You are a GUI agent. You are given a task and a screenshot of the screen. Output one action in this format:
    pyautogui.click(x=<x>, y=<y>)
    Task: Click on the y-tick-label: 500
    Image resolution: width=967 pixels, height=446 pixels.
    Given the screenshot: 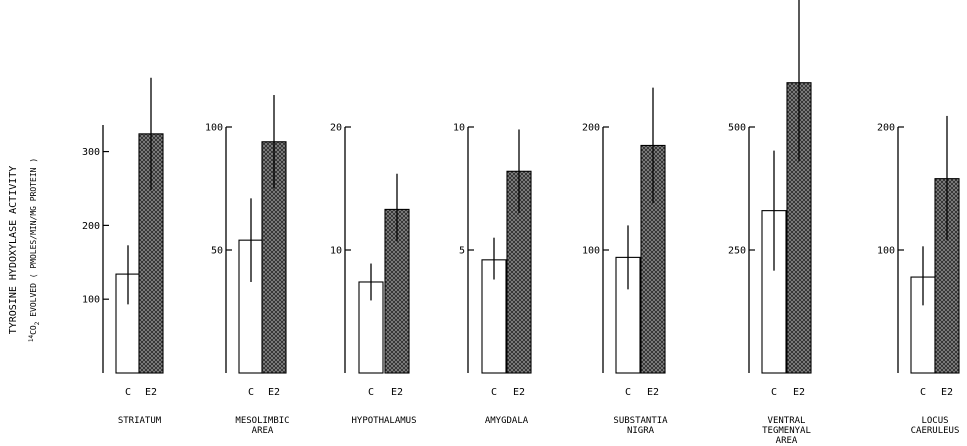 What is the action you would take?
    pyautogui.click(x=737, y=128)
    